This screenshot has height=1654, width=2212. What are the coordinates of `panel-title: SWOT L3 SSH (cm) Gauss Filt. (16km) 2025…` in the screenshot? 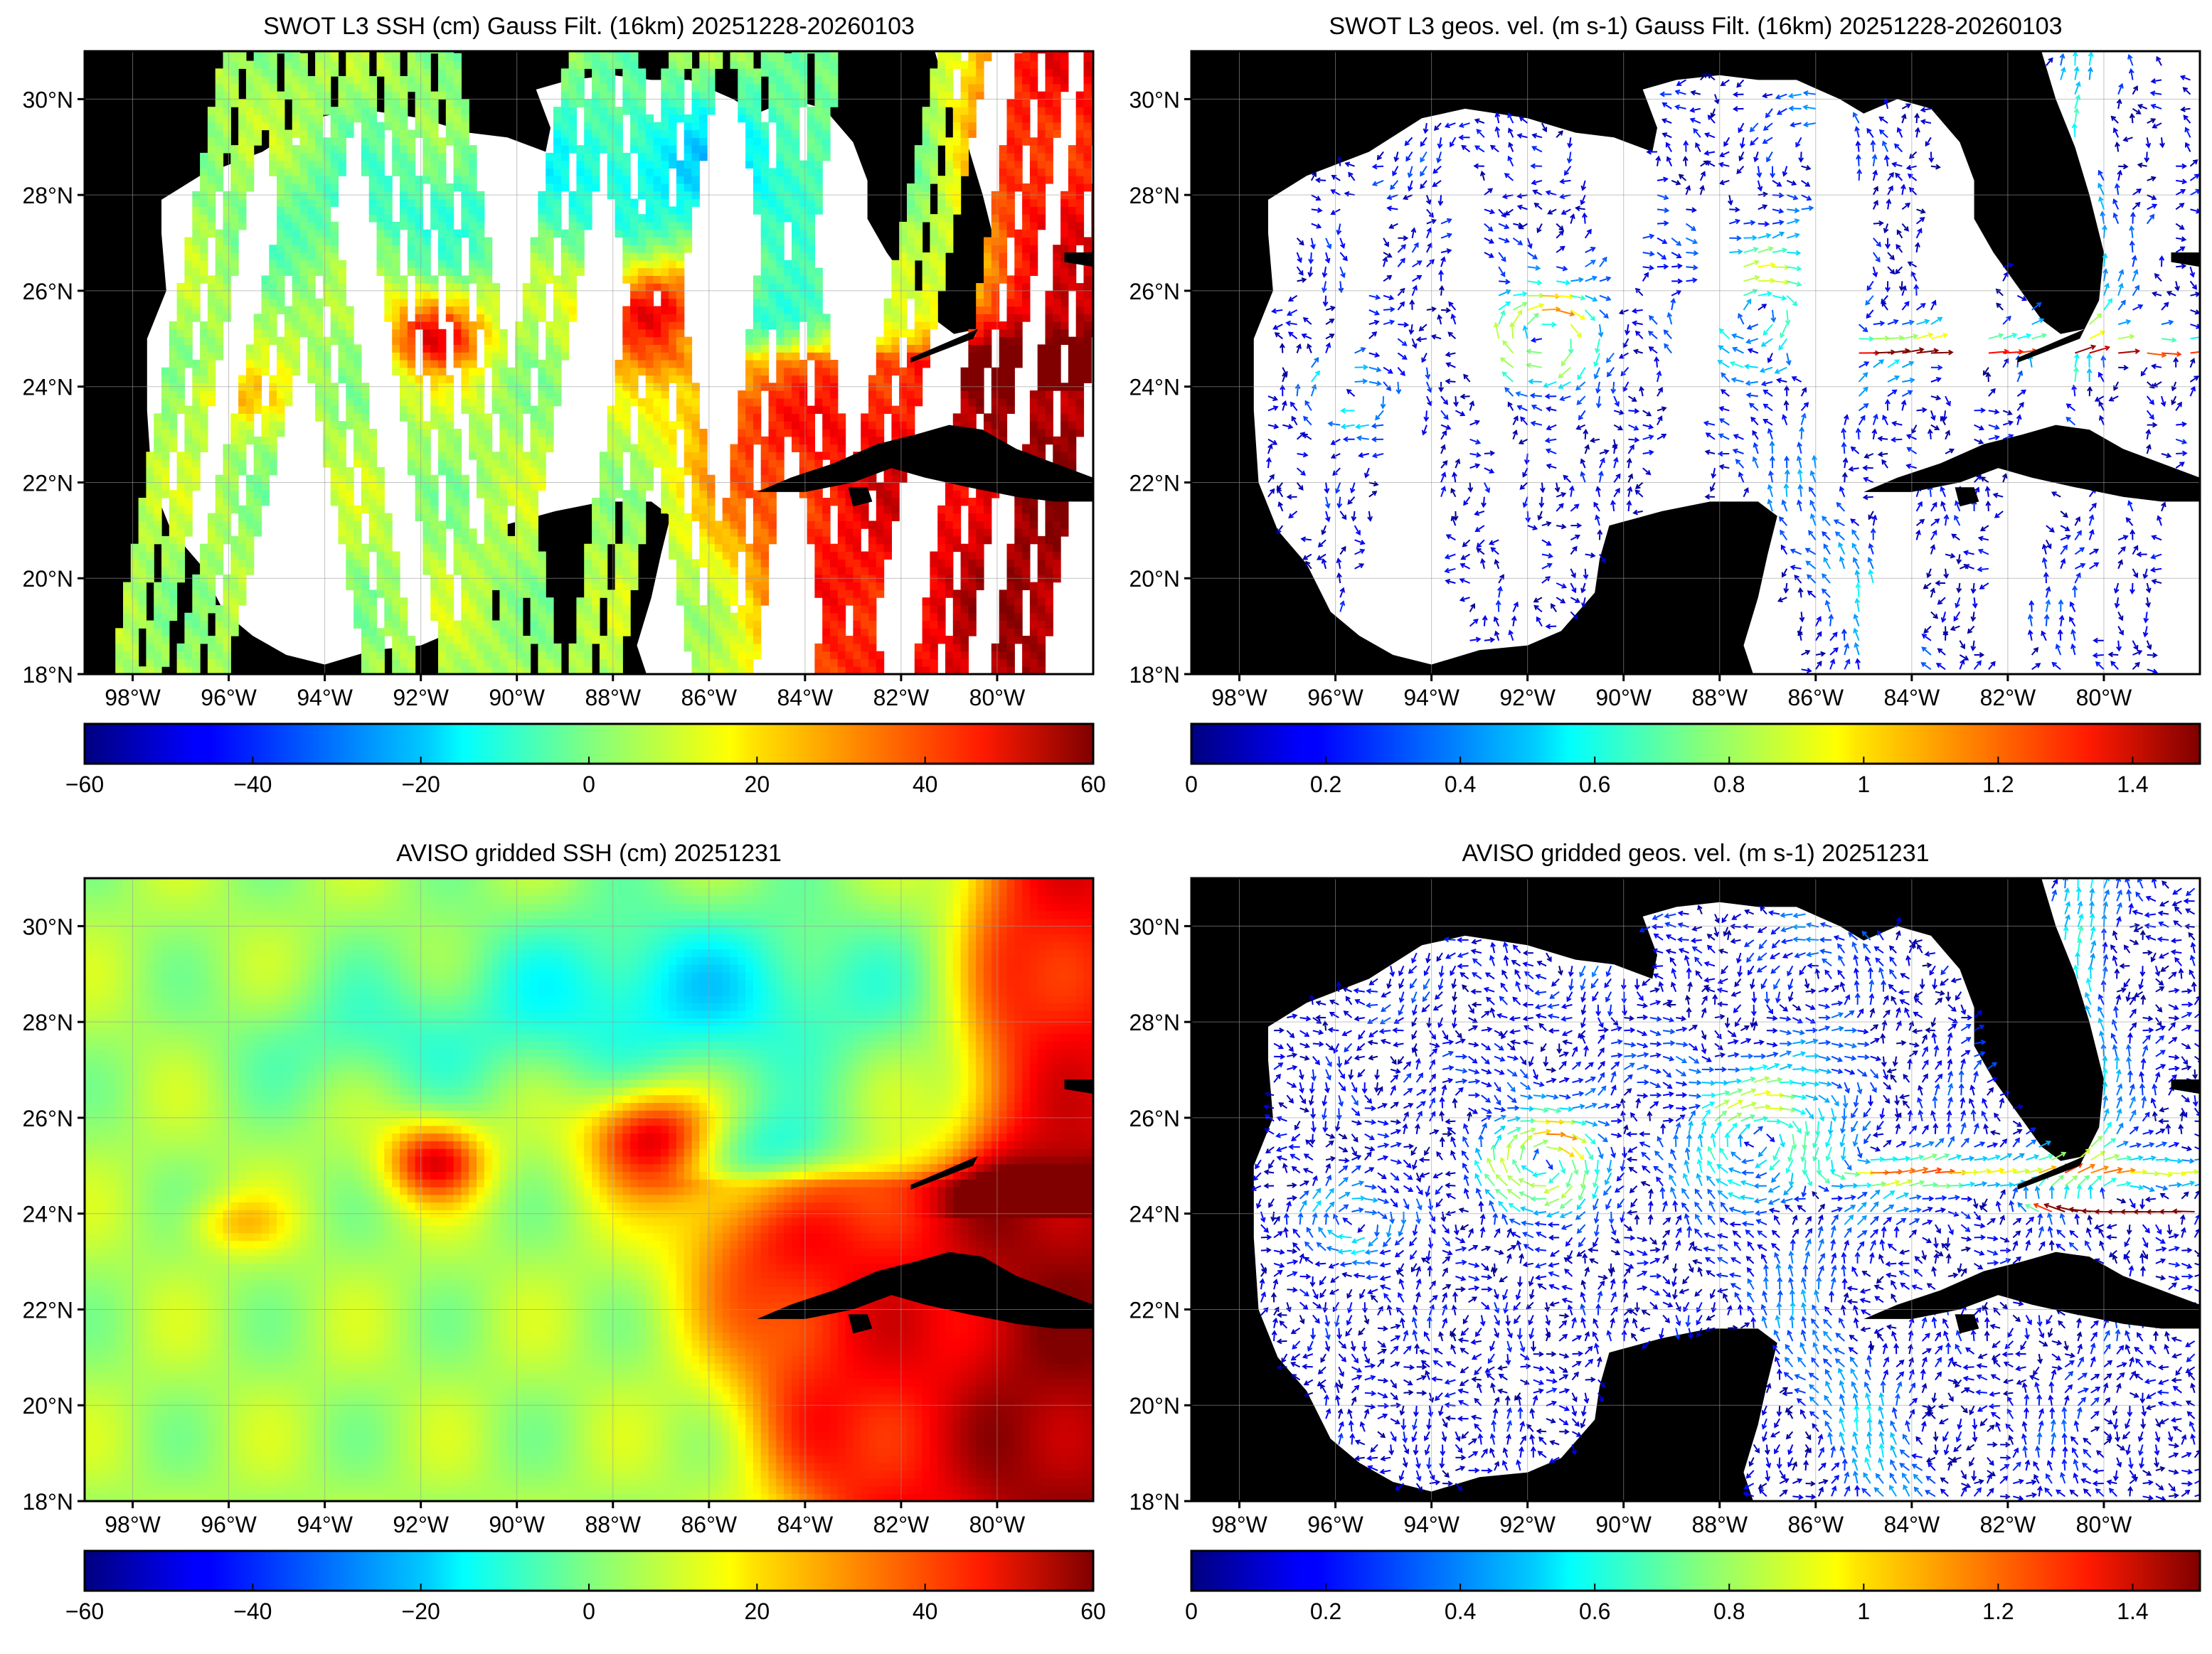 It's located at (589, 26).